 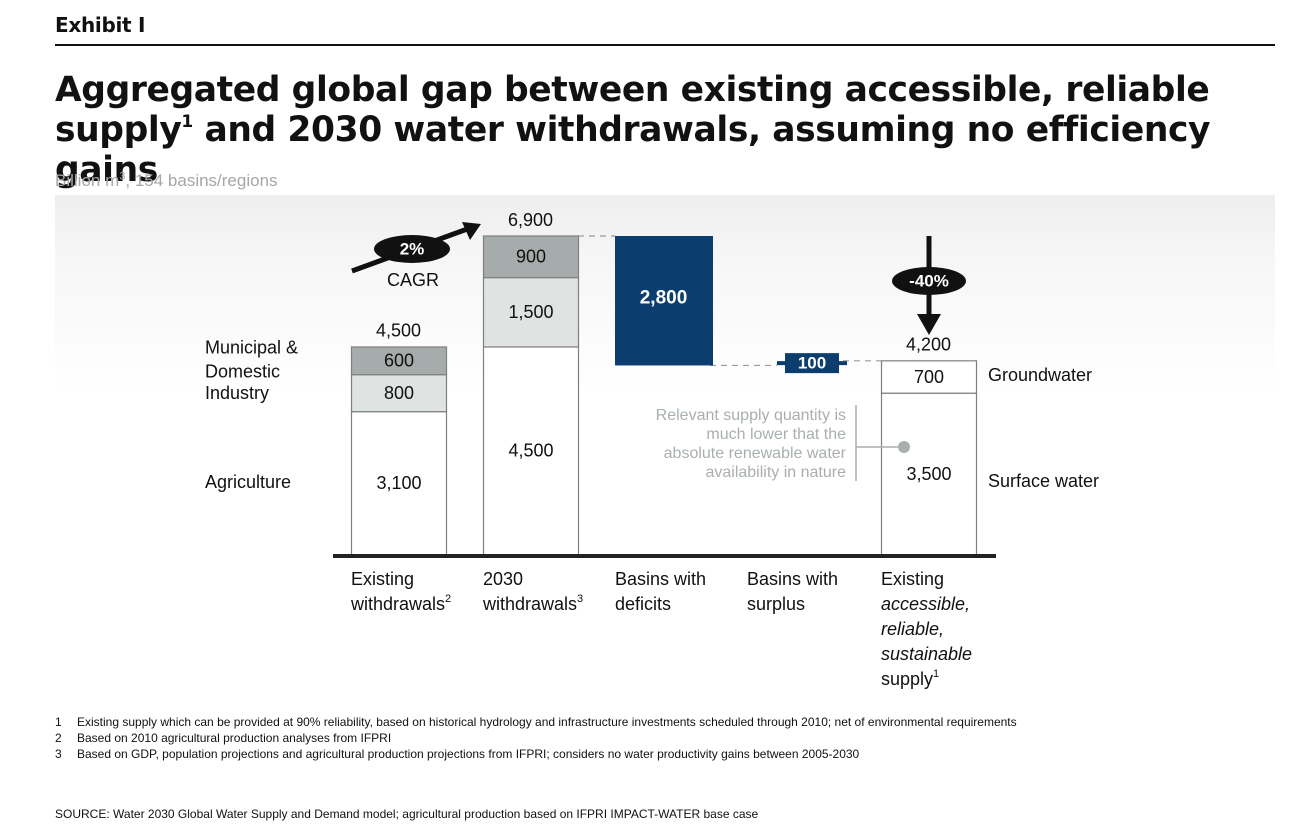 I want to click on growth-badge, so click(x=412, y=249).